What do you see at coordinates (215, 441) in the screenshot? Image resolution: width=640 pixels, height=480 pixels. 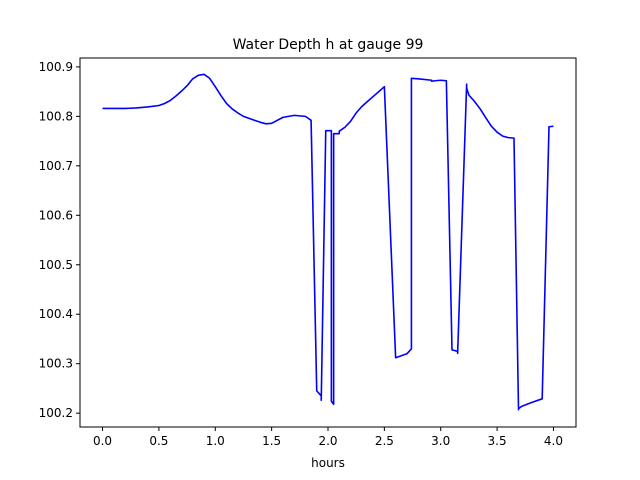 I see `x-tick-label: 1.0` at bounding box center [215, 441].